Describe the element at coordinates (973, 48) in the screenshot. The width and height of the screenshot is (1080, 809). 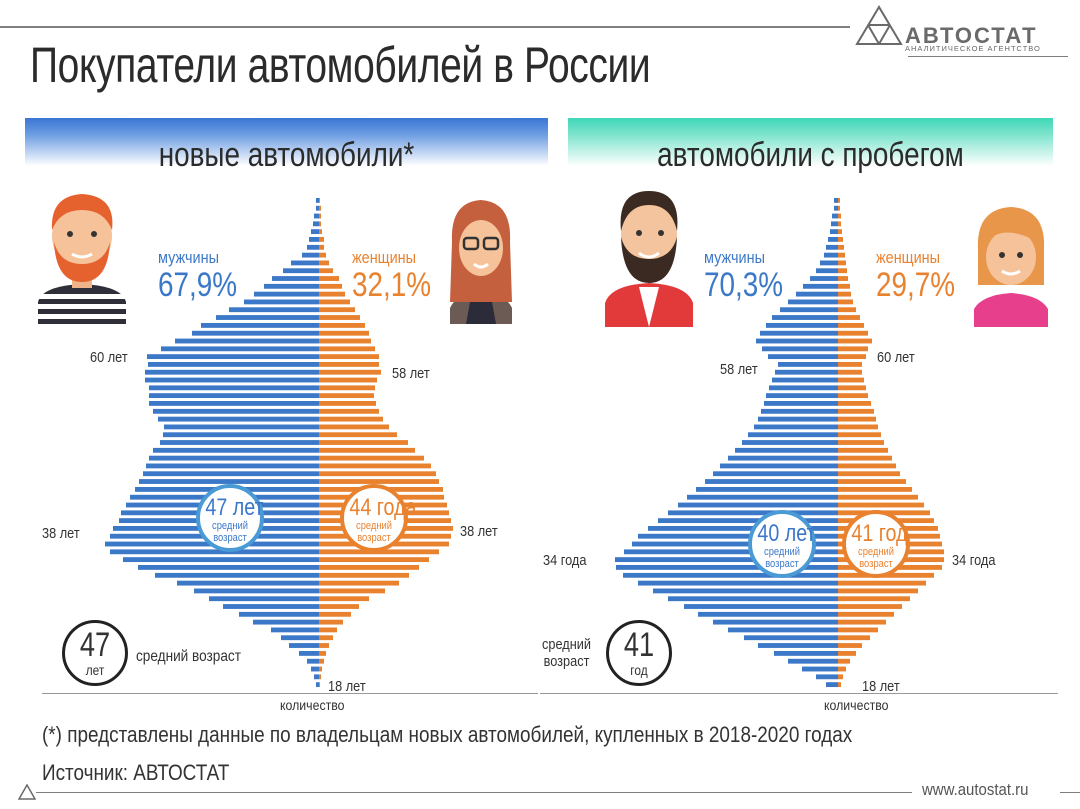
I see `logo-subtitle: АНАЛИТИЧЕСКОЕ АГЕНТСТВО` at that location.